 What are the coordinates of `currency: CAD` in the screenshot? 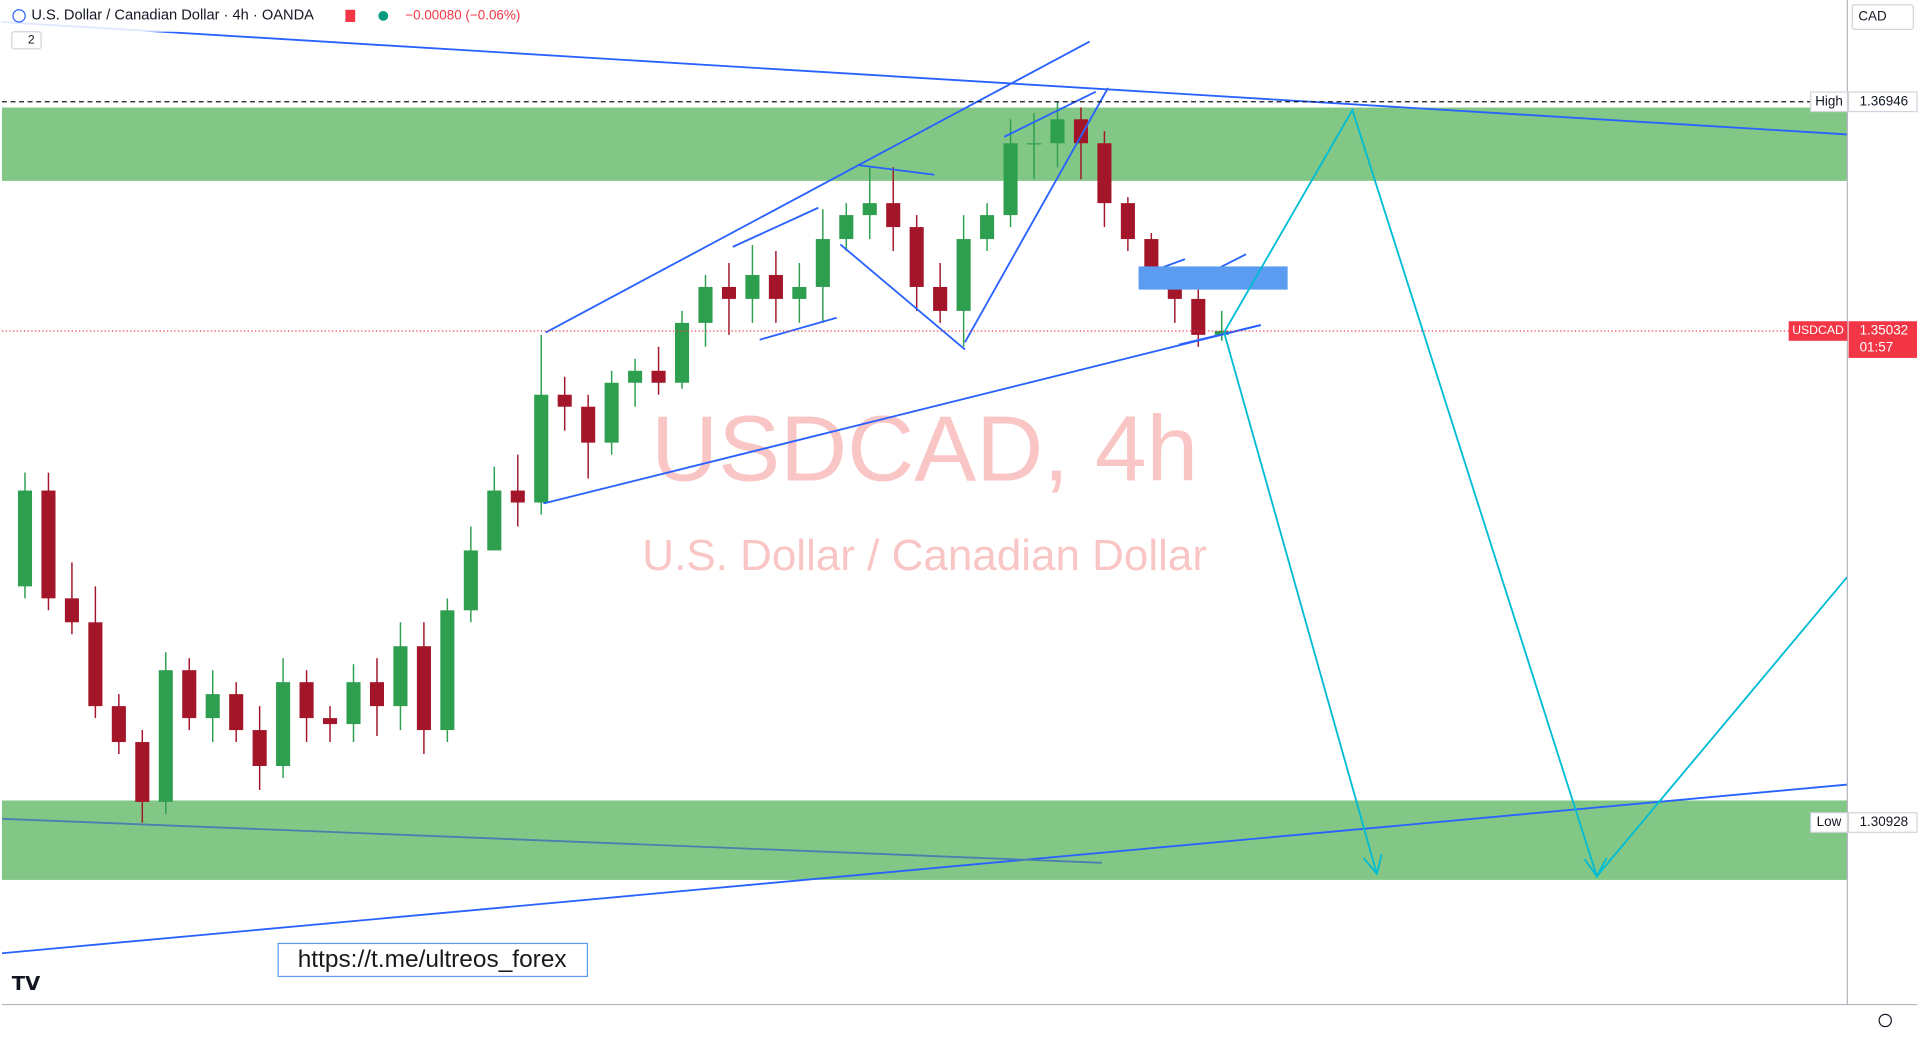 It's located at (1872, 16).